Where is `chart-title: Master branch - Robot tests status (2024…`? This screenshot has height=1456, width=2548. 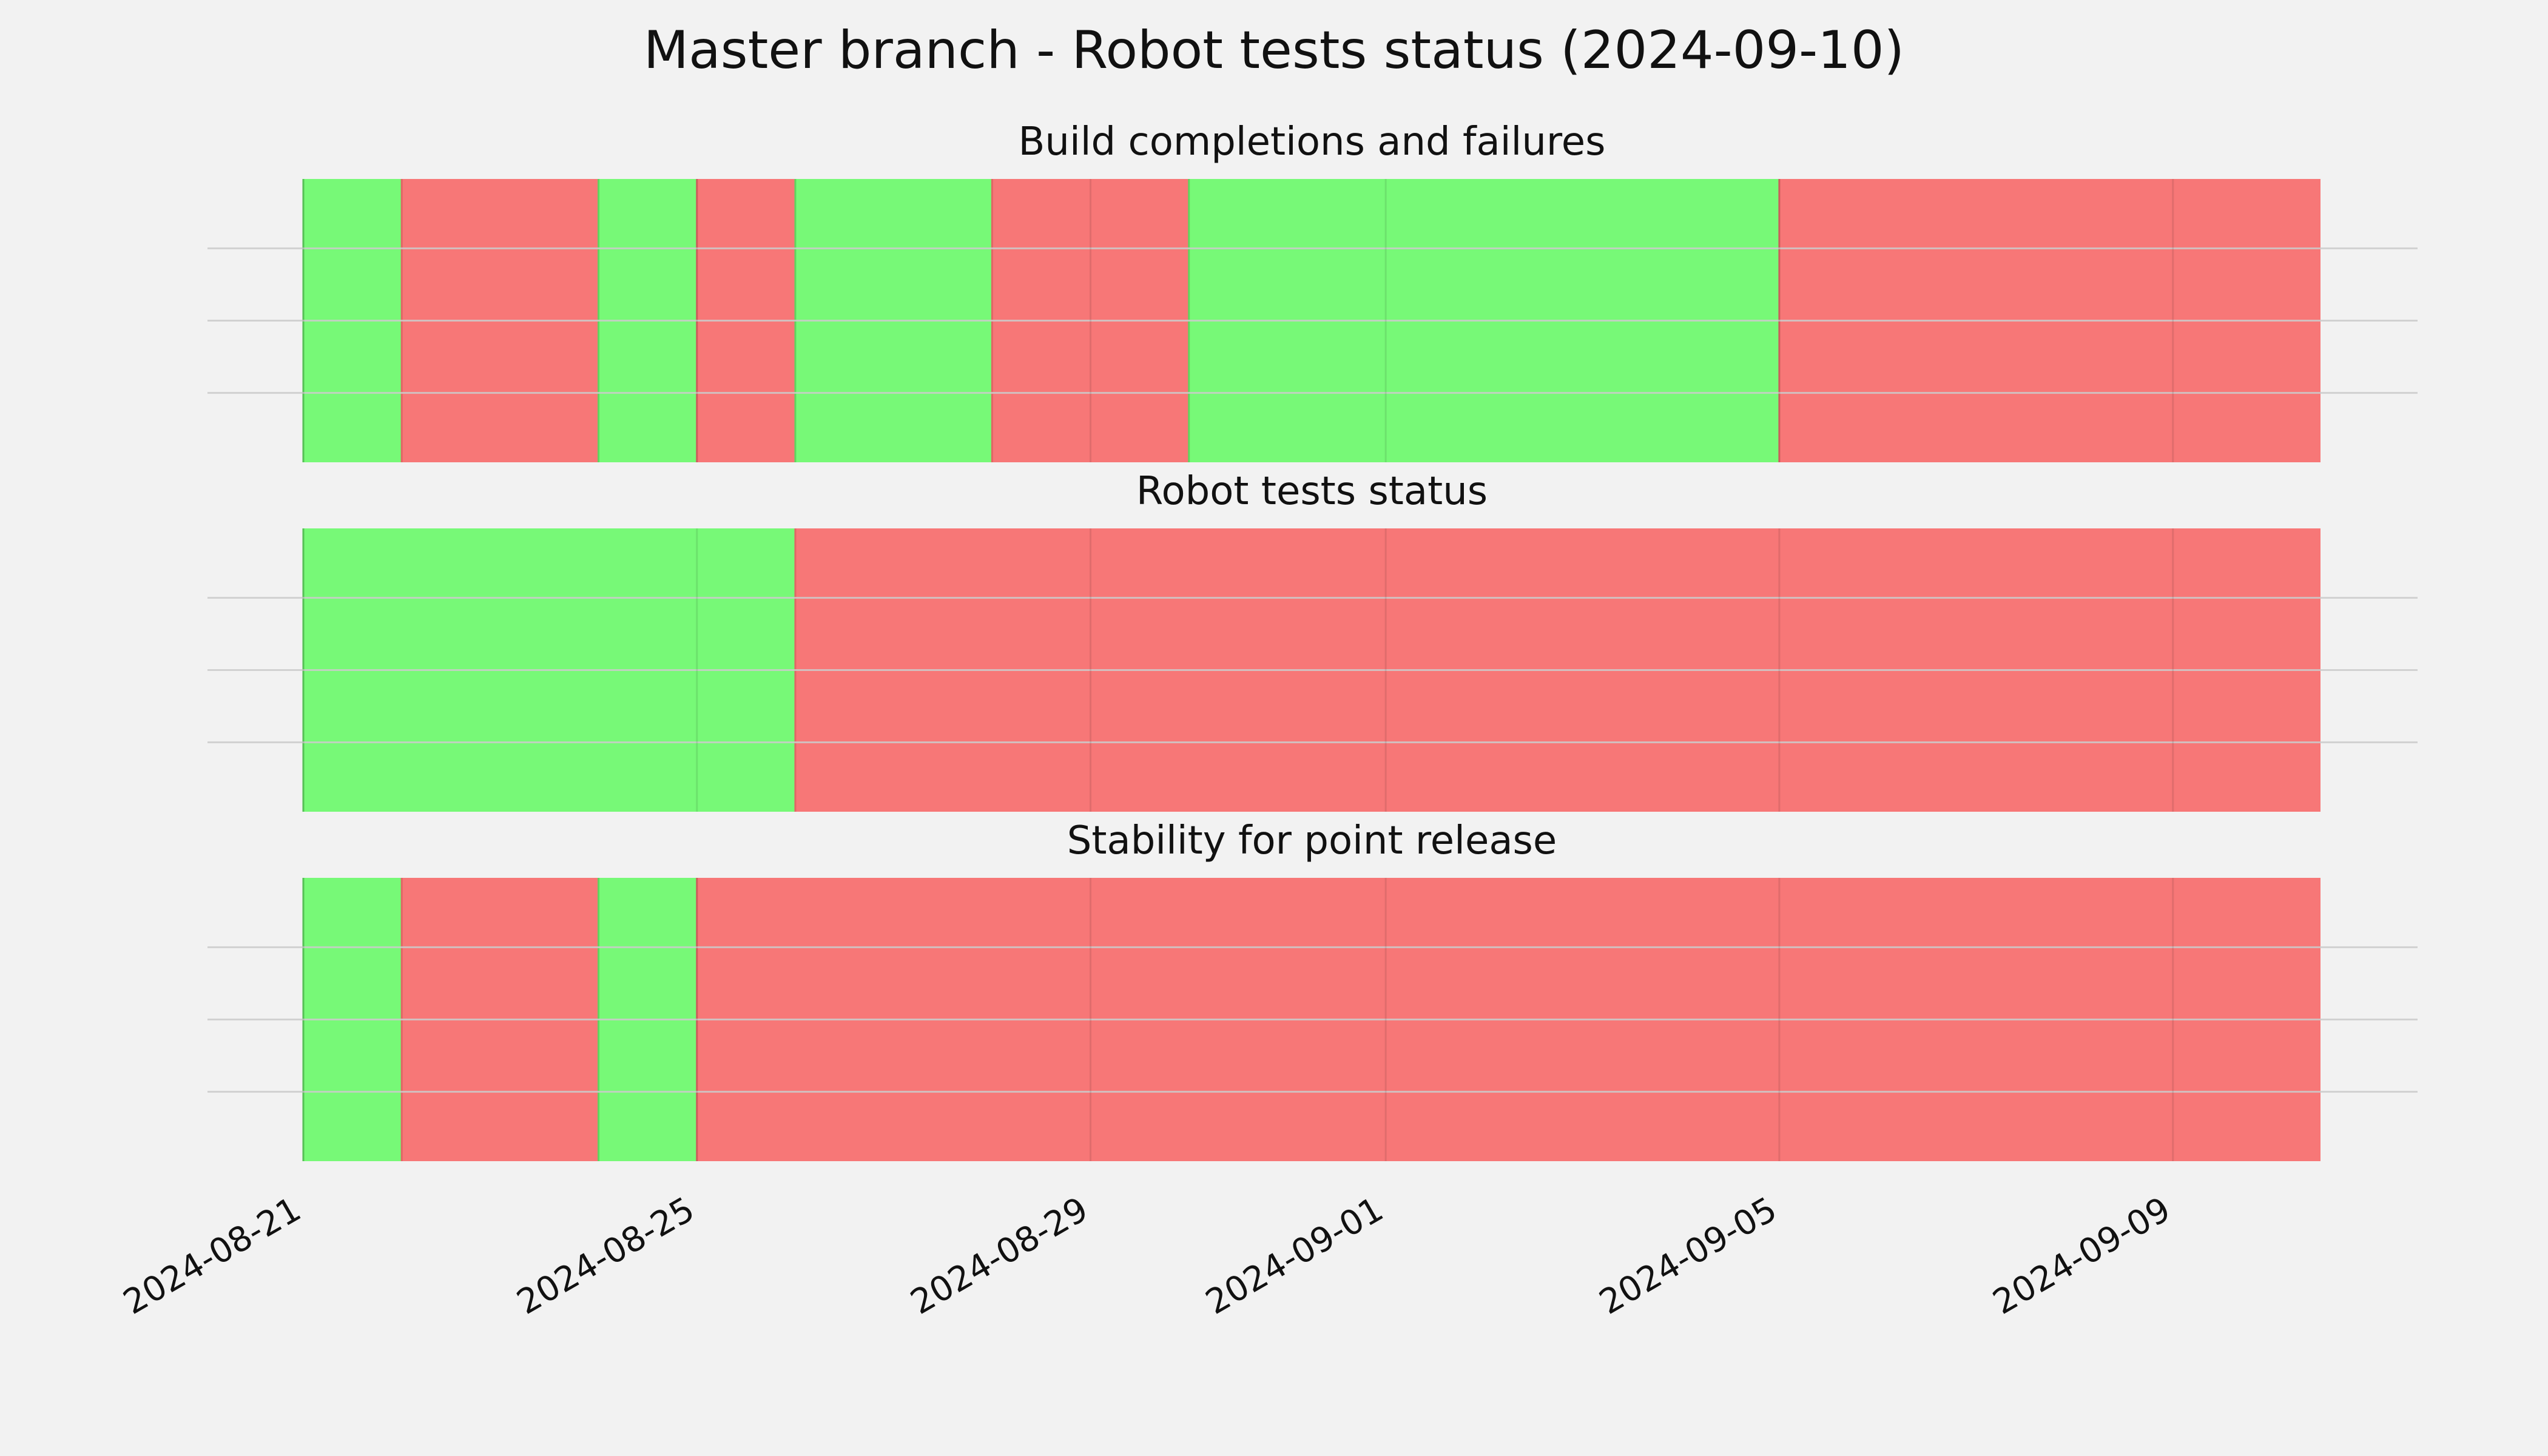
chart-title: Master branch - Robot tests status (2024… is located at coordinates (1274, 50).